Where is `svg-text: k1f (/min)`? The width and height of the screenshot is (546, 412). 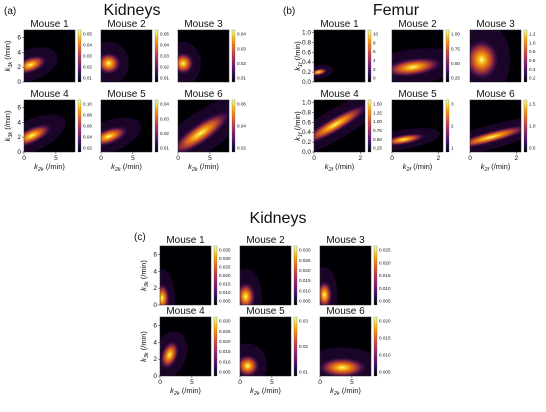
svg-text: k1f (/min) is located at coordinates (298, 56).